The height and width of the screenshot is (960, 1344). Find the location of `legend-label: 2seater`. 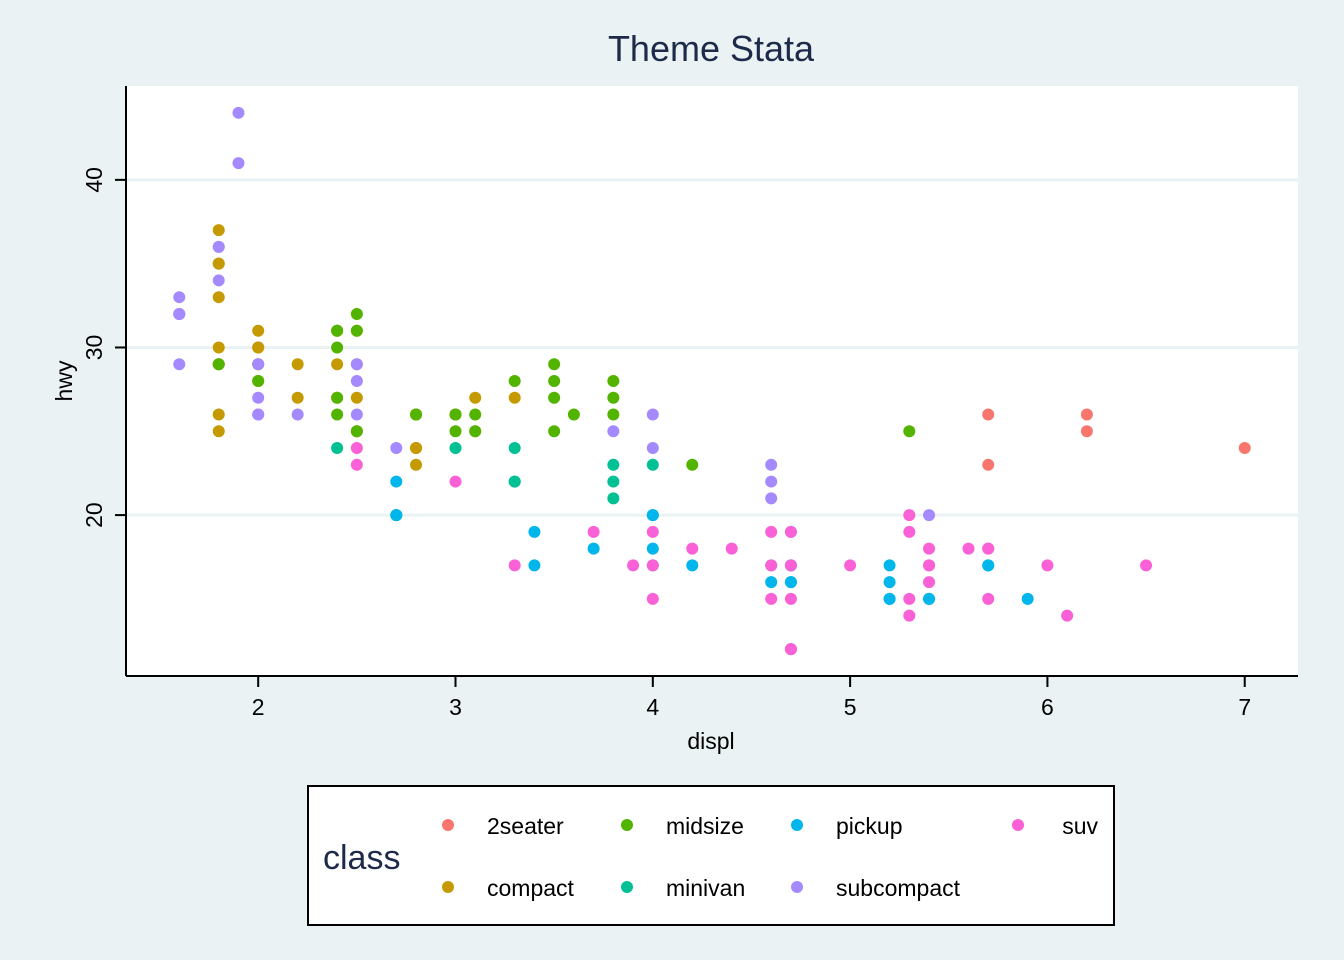

legend-label: 2seater is located at coordinates (525, 826).